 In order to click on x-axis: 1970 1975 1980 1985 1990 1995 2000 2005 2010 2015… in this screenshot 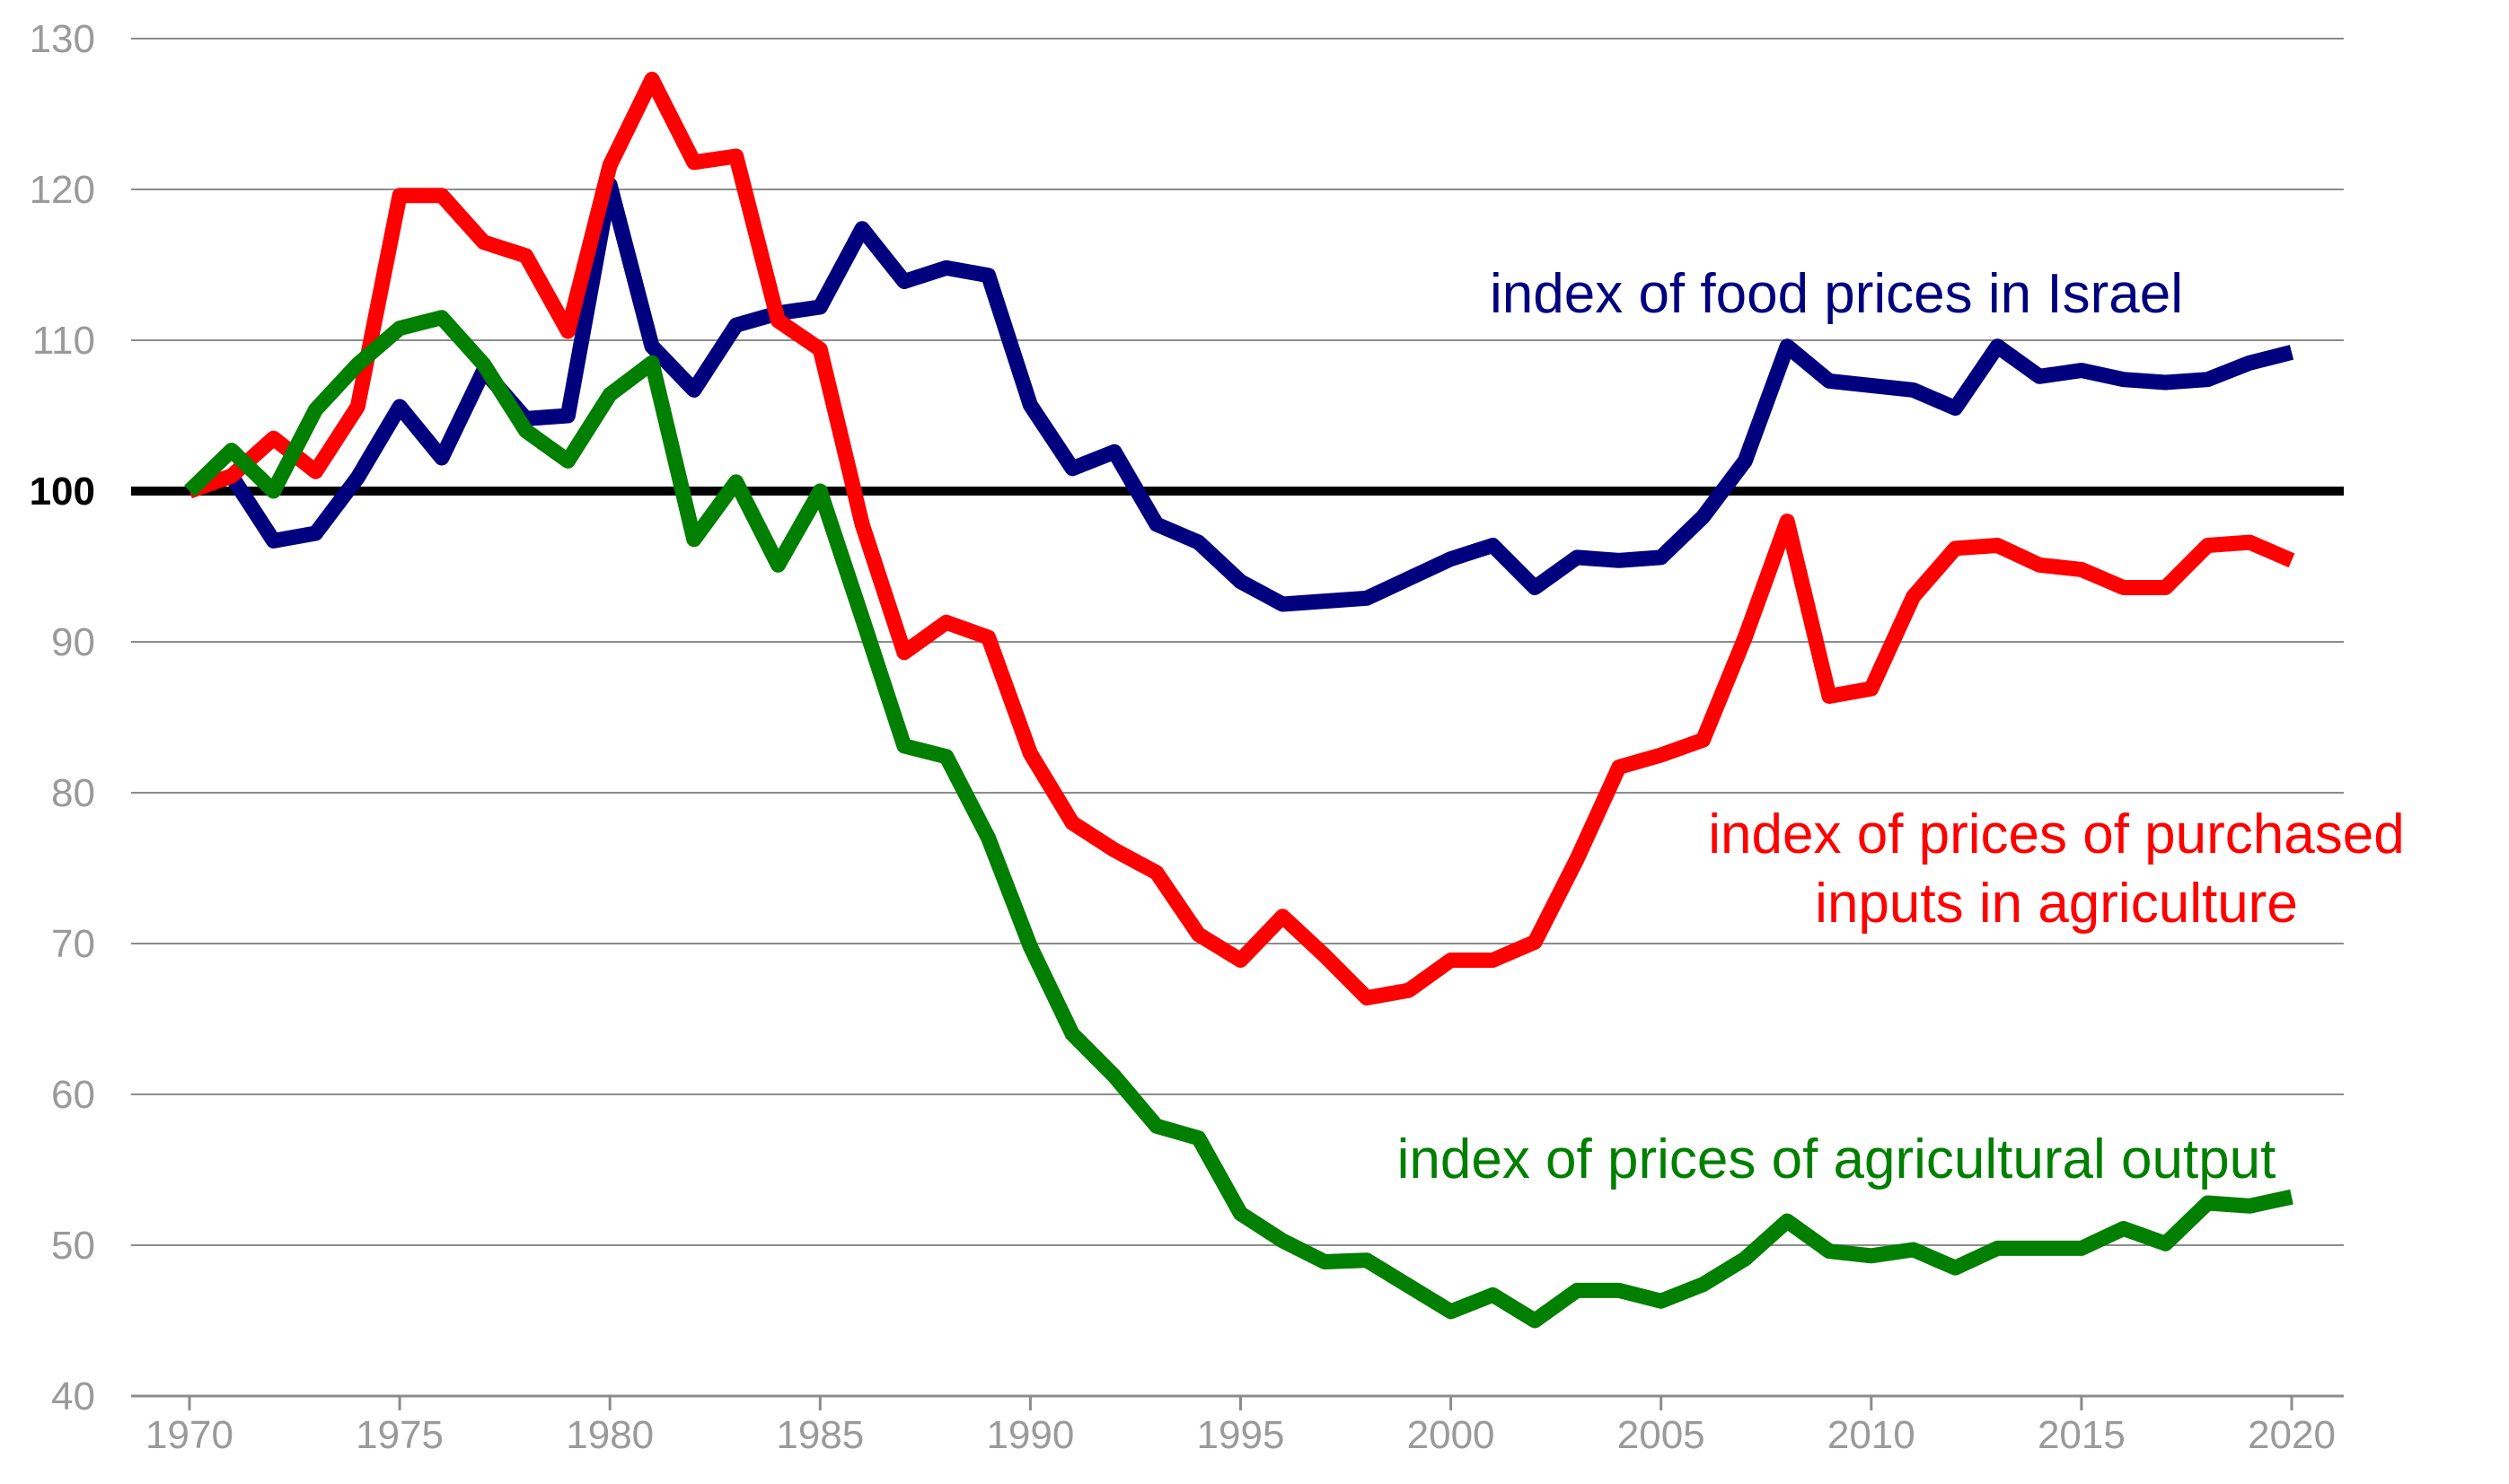, I will do `click(1237, 1425)`.